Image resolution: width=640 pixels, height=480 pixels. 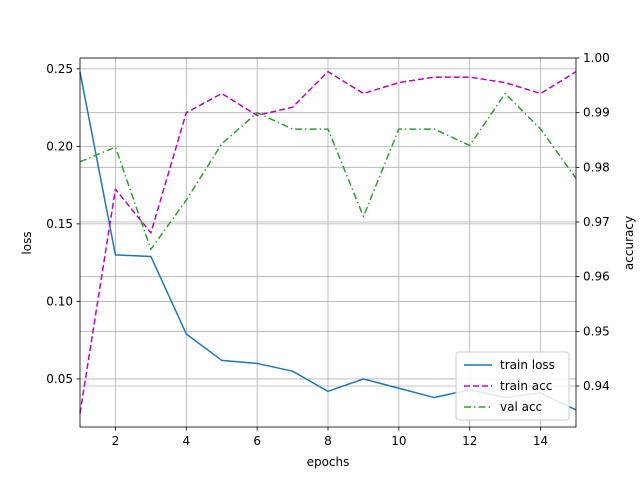 What do you see at coordinates (596, 167) in the screenshot?
I see `right-tick-label: 0.98` at bounding box center [596, 167].